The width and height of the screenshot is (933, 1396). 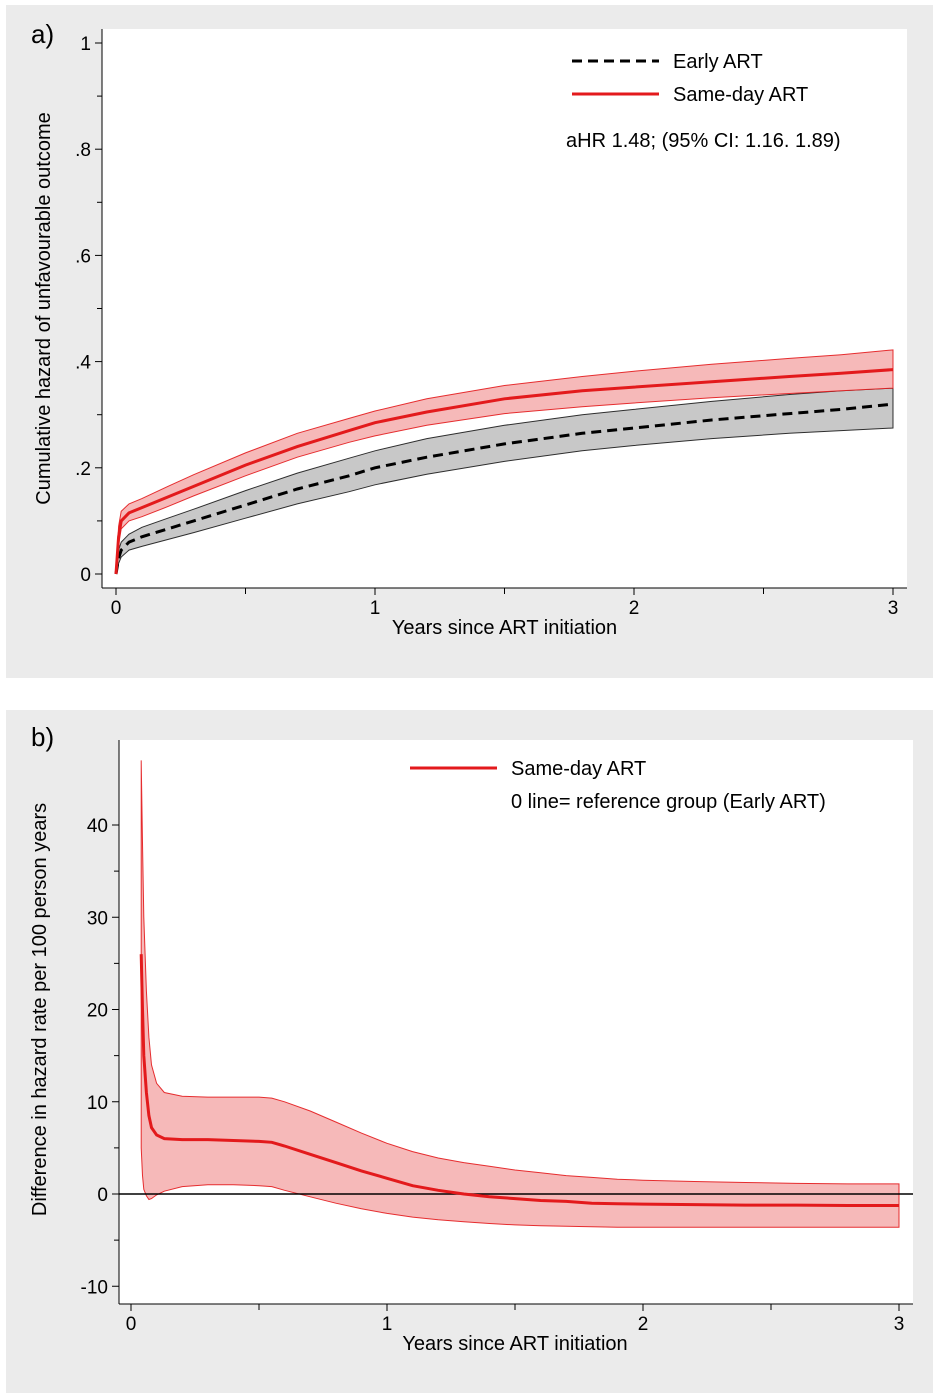 I want to click on chart-b-x-axis-title: Years since ART initiation, so click(x=514, y=1344).